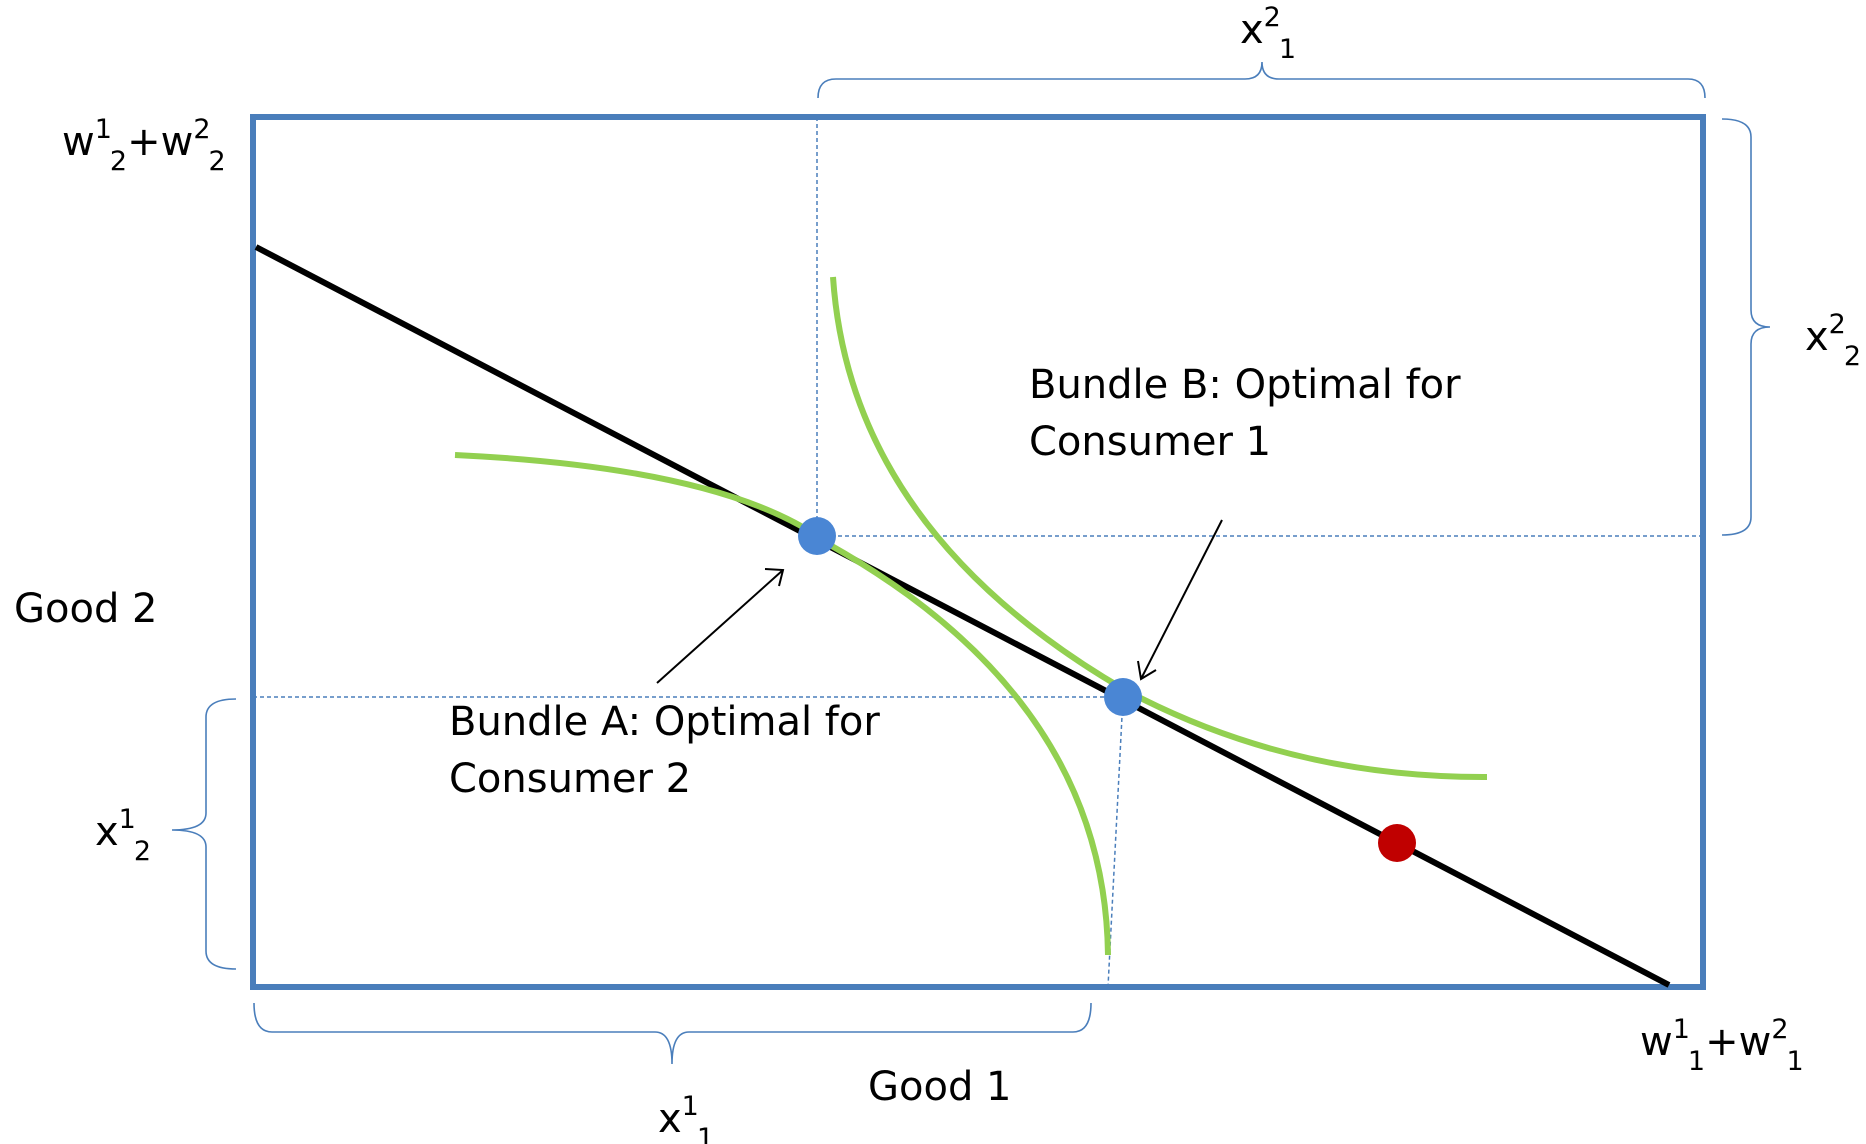 Image resolution: width=1866 pixels, height=1144 pixels. I want to click on label-x2-1: x2 1, so click(1268, 33).